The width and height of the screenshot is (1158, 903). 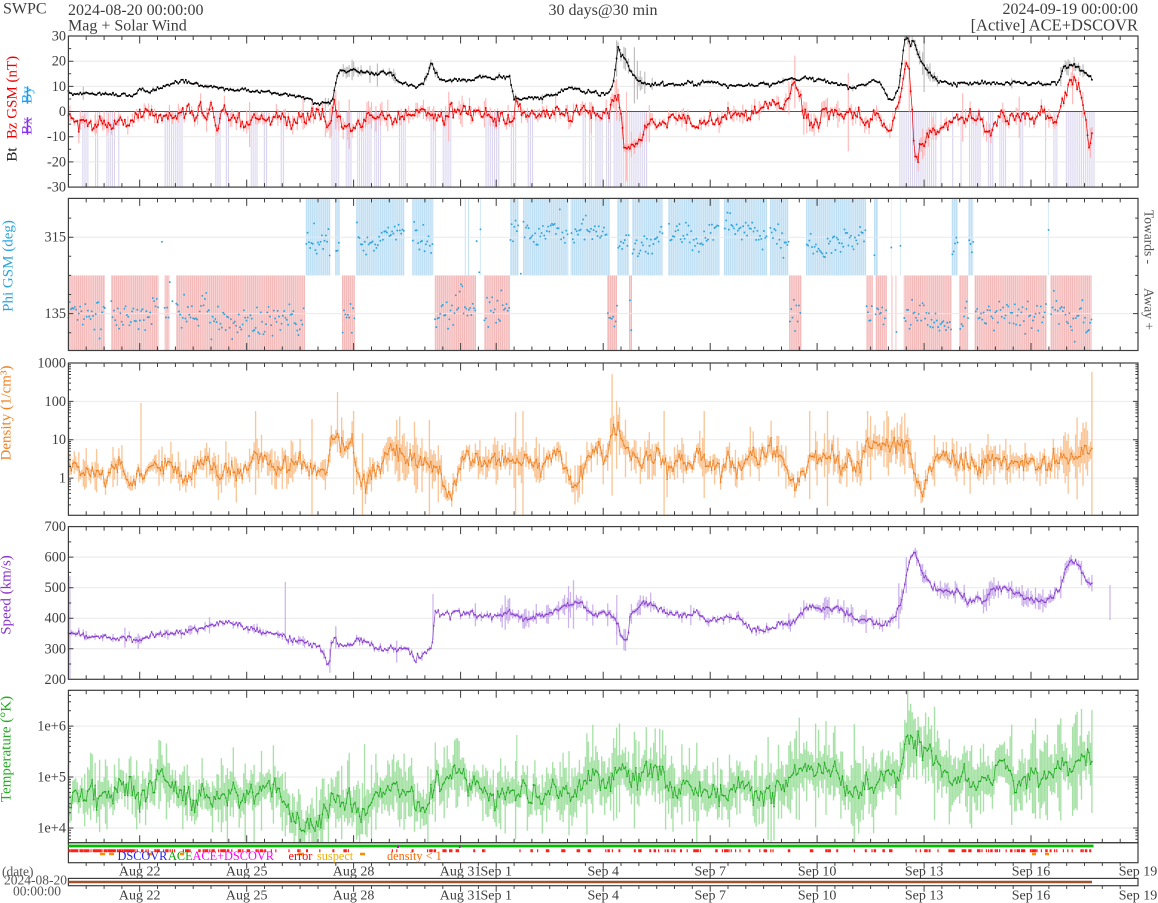 What do you see at coordinates (136, 10) in the screenshot?
I see `svg-text: 2024-08-20 00:00:00` at bounding box center [136, 10].